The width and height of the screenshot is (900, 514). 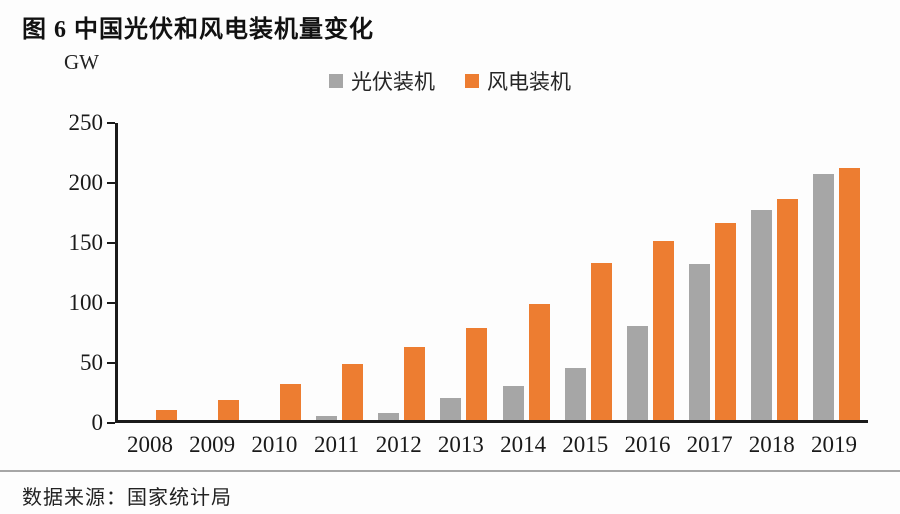 What do you see at coordinates (127, 498) in the screenshot?
I see `data-source-note: 数据来源：国家统计局` at bounding box center [127, 498].